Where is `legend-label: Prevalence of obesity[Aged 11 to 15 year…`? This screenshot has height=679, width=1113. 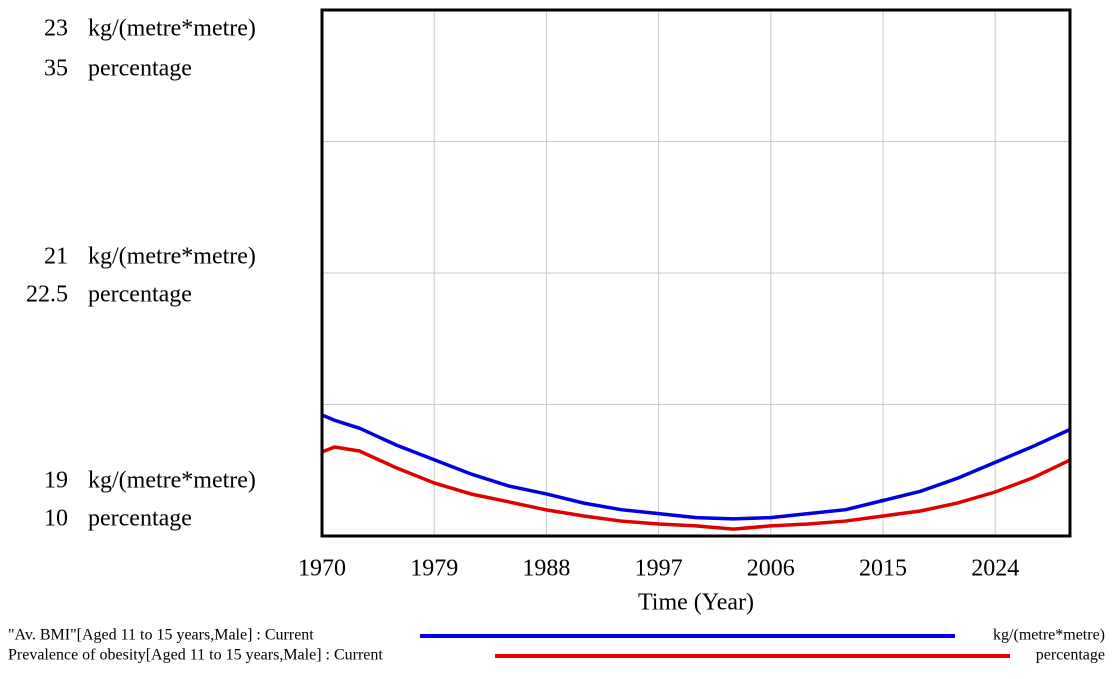
legend-label: Prevalence of obesity[Aged 11 to 15 year… is located at coordinates (195, 655).